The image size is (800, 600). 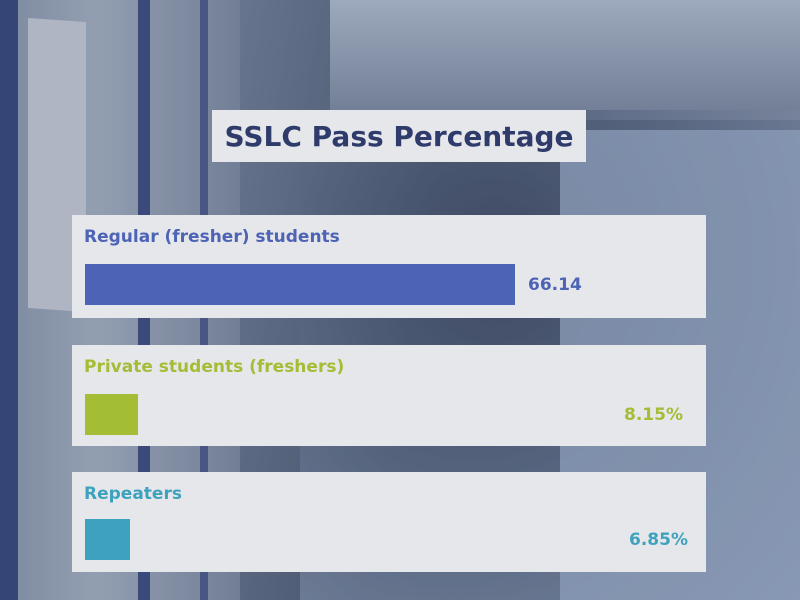 What do you see at coordinates (555, 285) in the screenshot?
I see `bar-value-label: 66.14` at bounding box center [555, 285].